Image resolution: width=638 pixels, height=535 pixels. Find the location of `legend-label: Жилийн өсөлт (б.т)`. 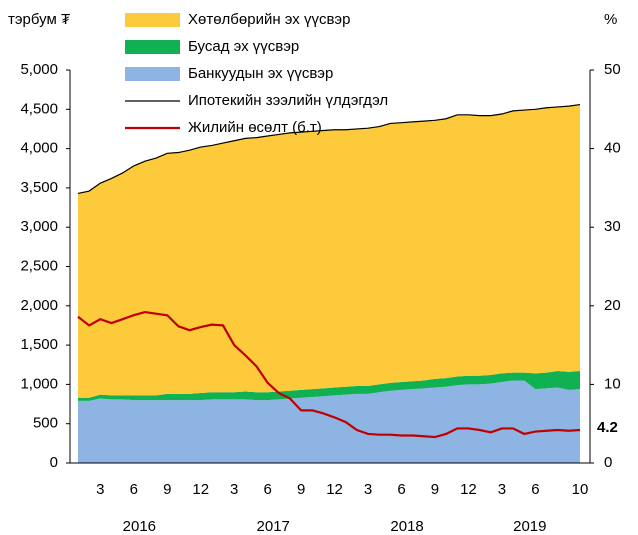

legend-label: Жилийн өсөлт (б.т) is located at coordinates (255, 127).